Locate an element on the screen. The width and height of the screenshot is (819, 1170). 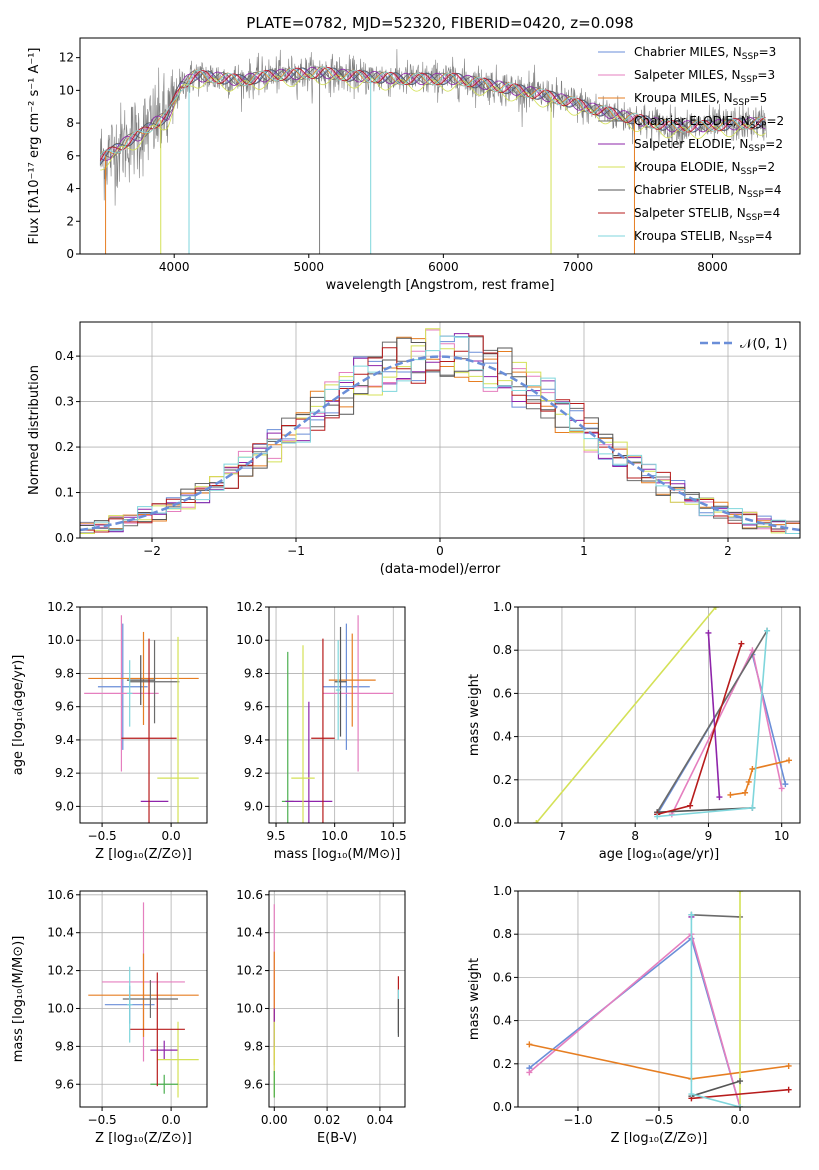
y-tick-label: 12 is located at coordinates (66, 58).